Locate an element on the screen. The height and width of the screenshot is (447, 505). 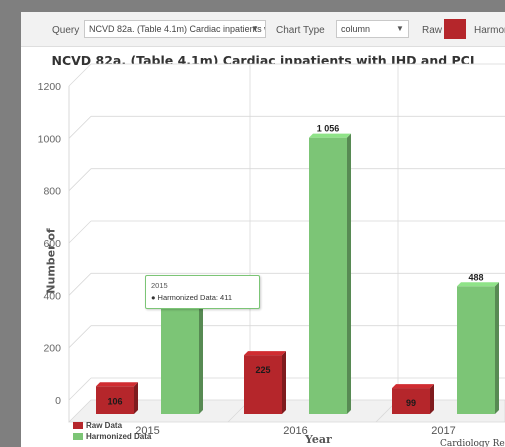
y-axis-label: Number of is located at coordinates (51, 261).